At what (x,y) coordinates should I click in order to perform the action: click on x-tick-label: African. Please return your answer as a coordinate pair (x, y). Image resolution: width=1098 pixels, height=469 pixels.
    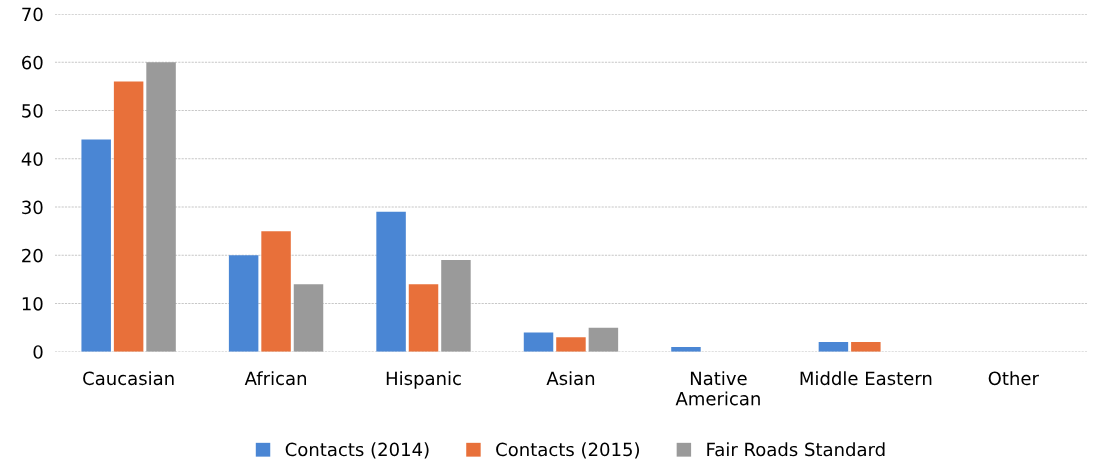
    Looking at the image, I should click on (275, 378).